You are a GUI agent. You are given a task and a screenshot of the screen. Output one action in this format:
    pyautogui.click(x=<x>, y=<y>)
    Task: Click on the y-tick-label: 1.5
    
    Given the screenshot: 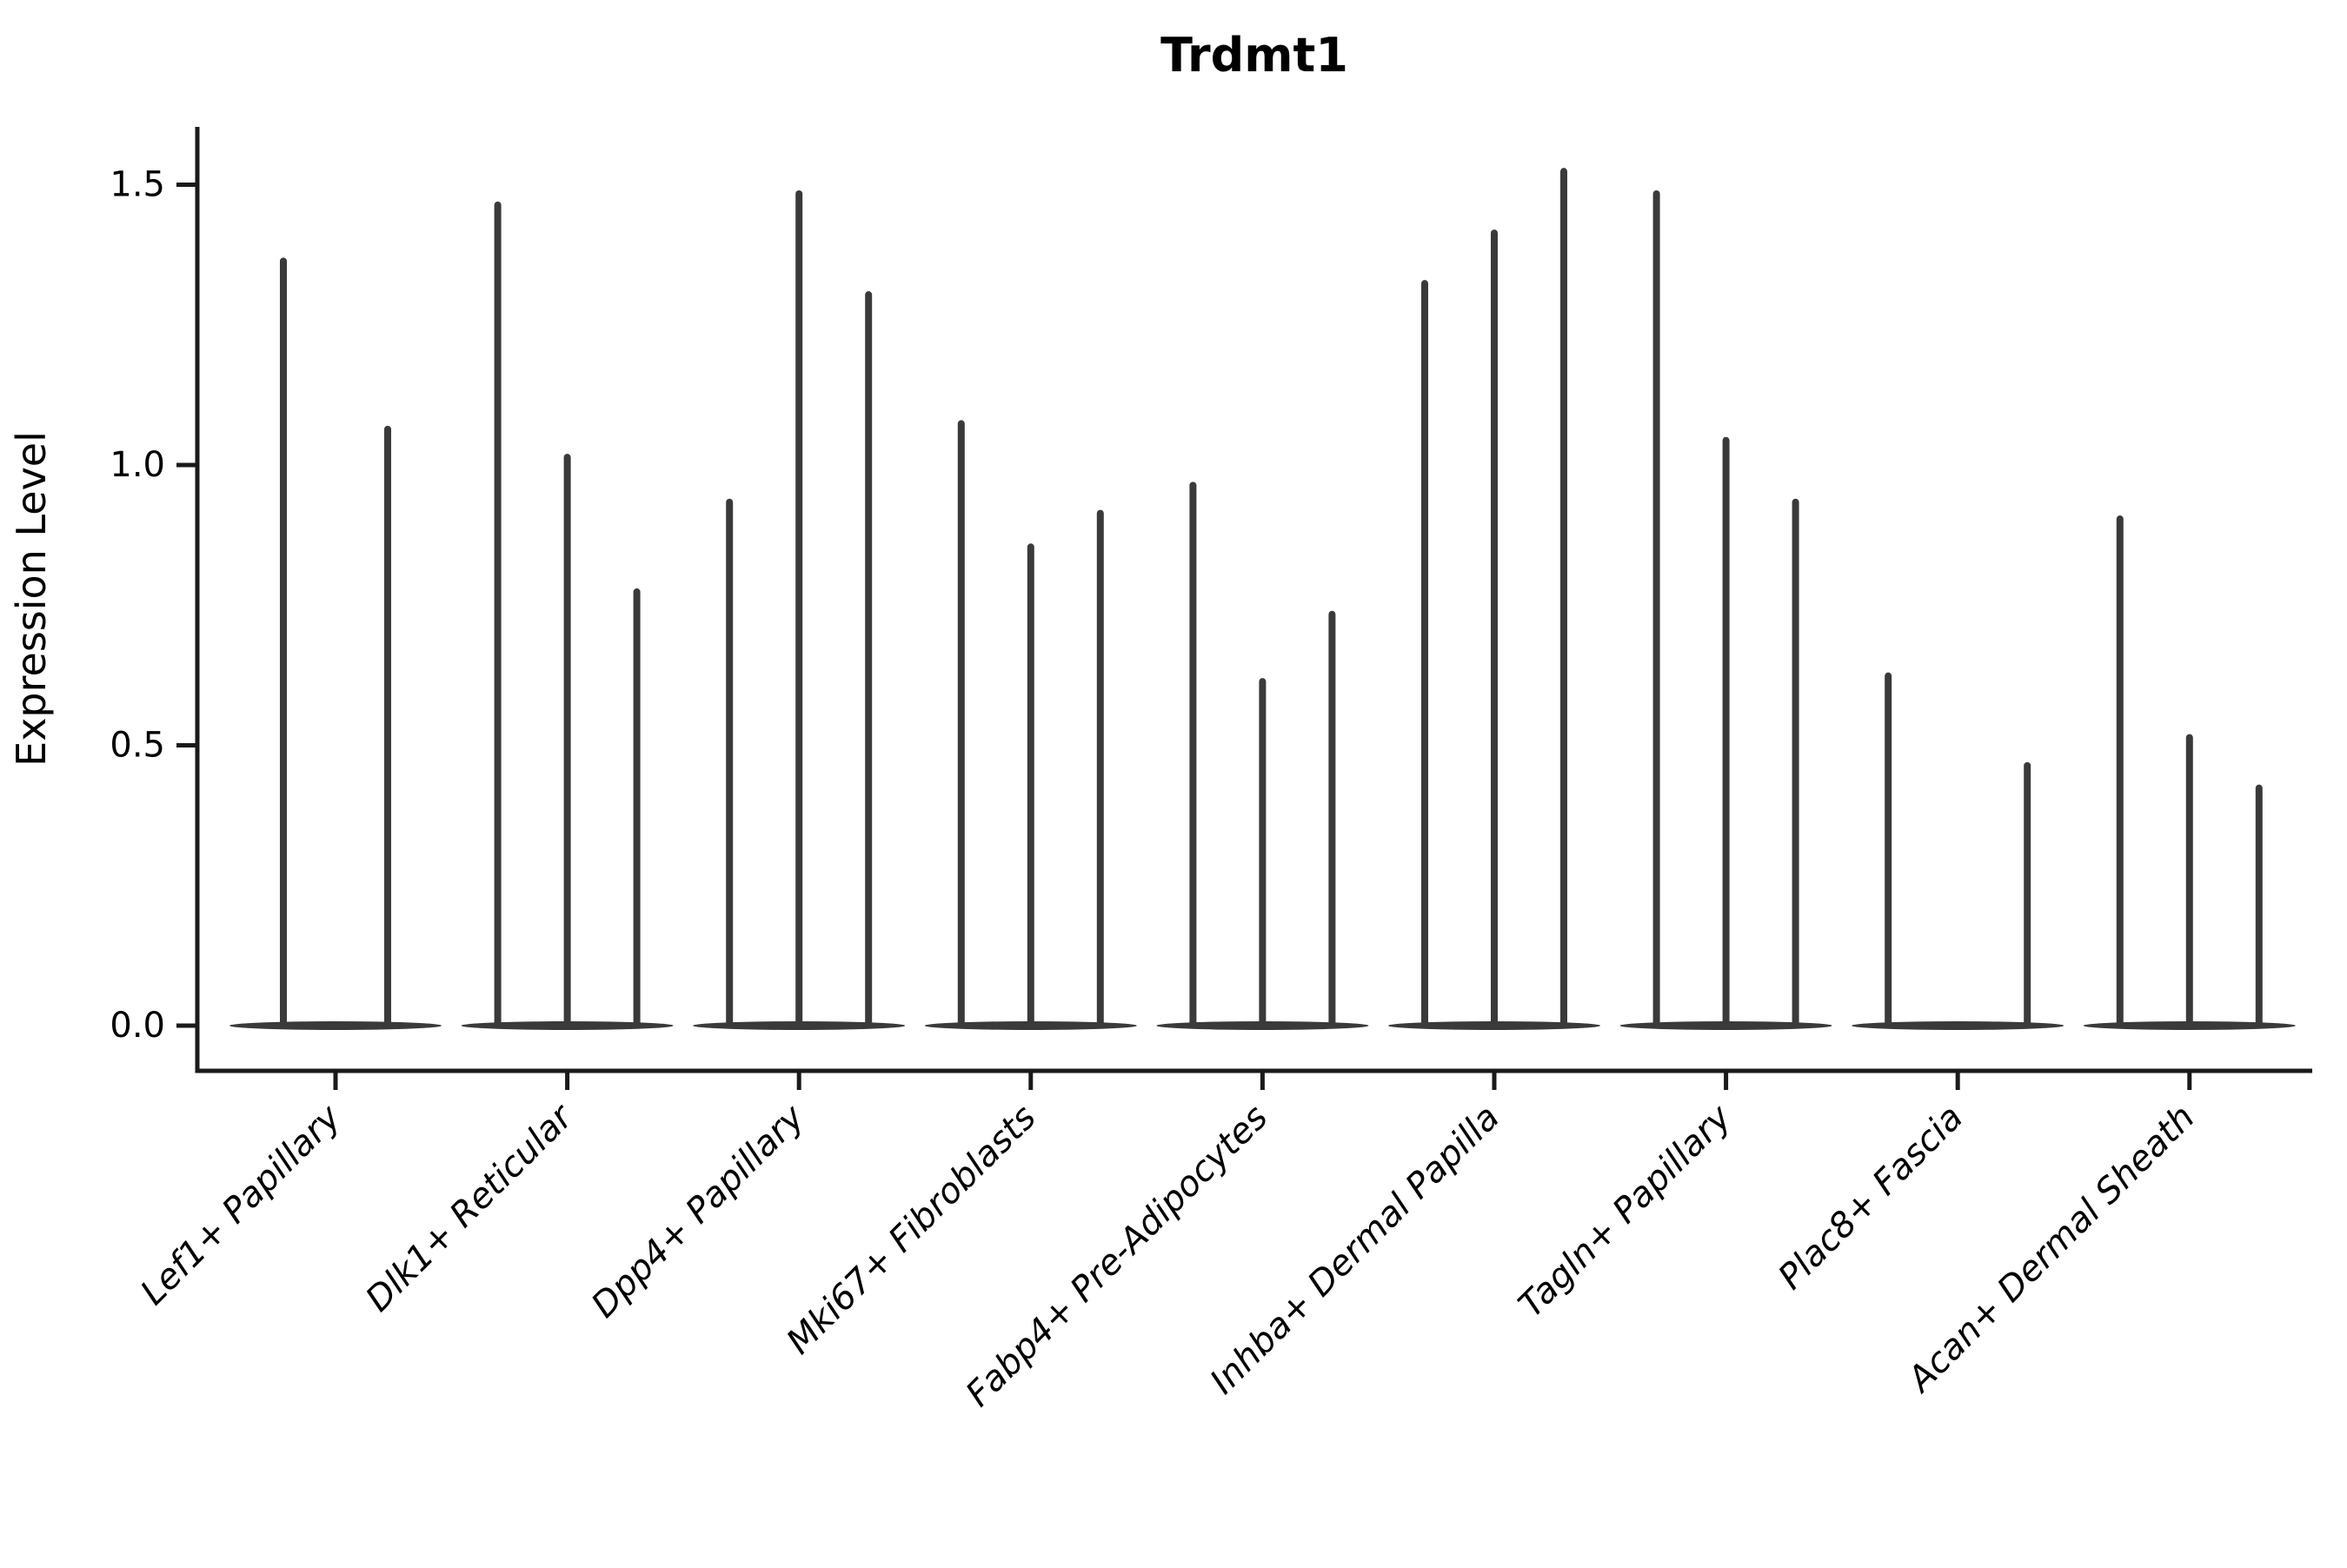 What is the action you would take?
    pyautogui.click(x=137, y=185)
    